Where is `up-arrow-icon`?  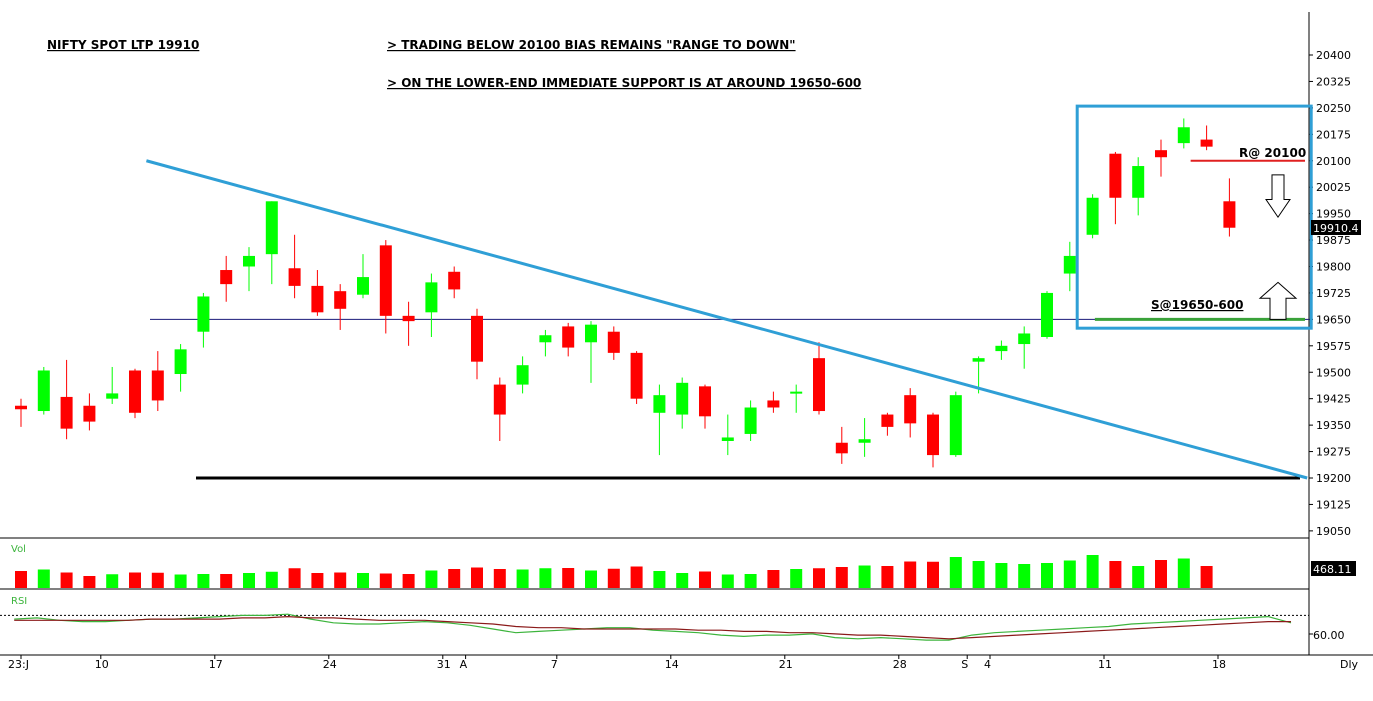 up-arrow-icon is located at coordinates (1278, 300).